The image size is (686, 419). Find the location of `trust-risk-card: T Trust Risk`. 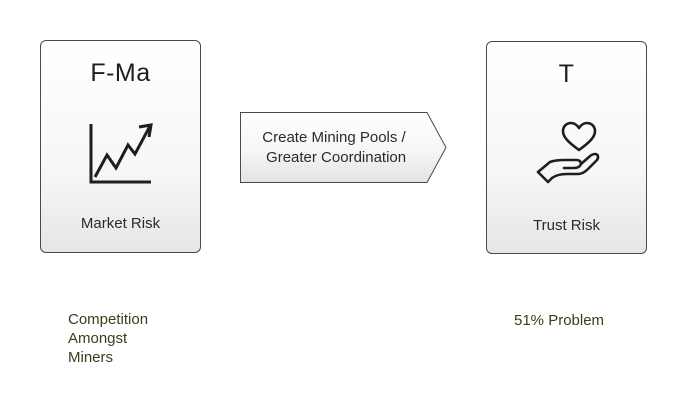

trust-risk-card: T Trust Risk is located at coordinates (566, 147).